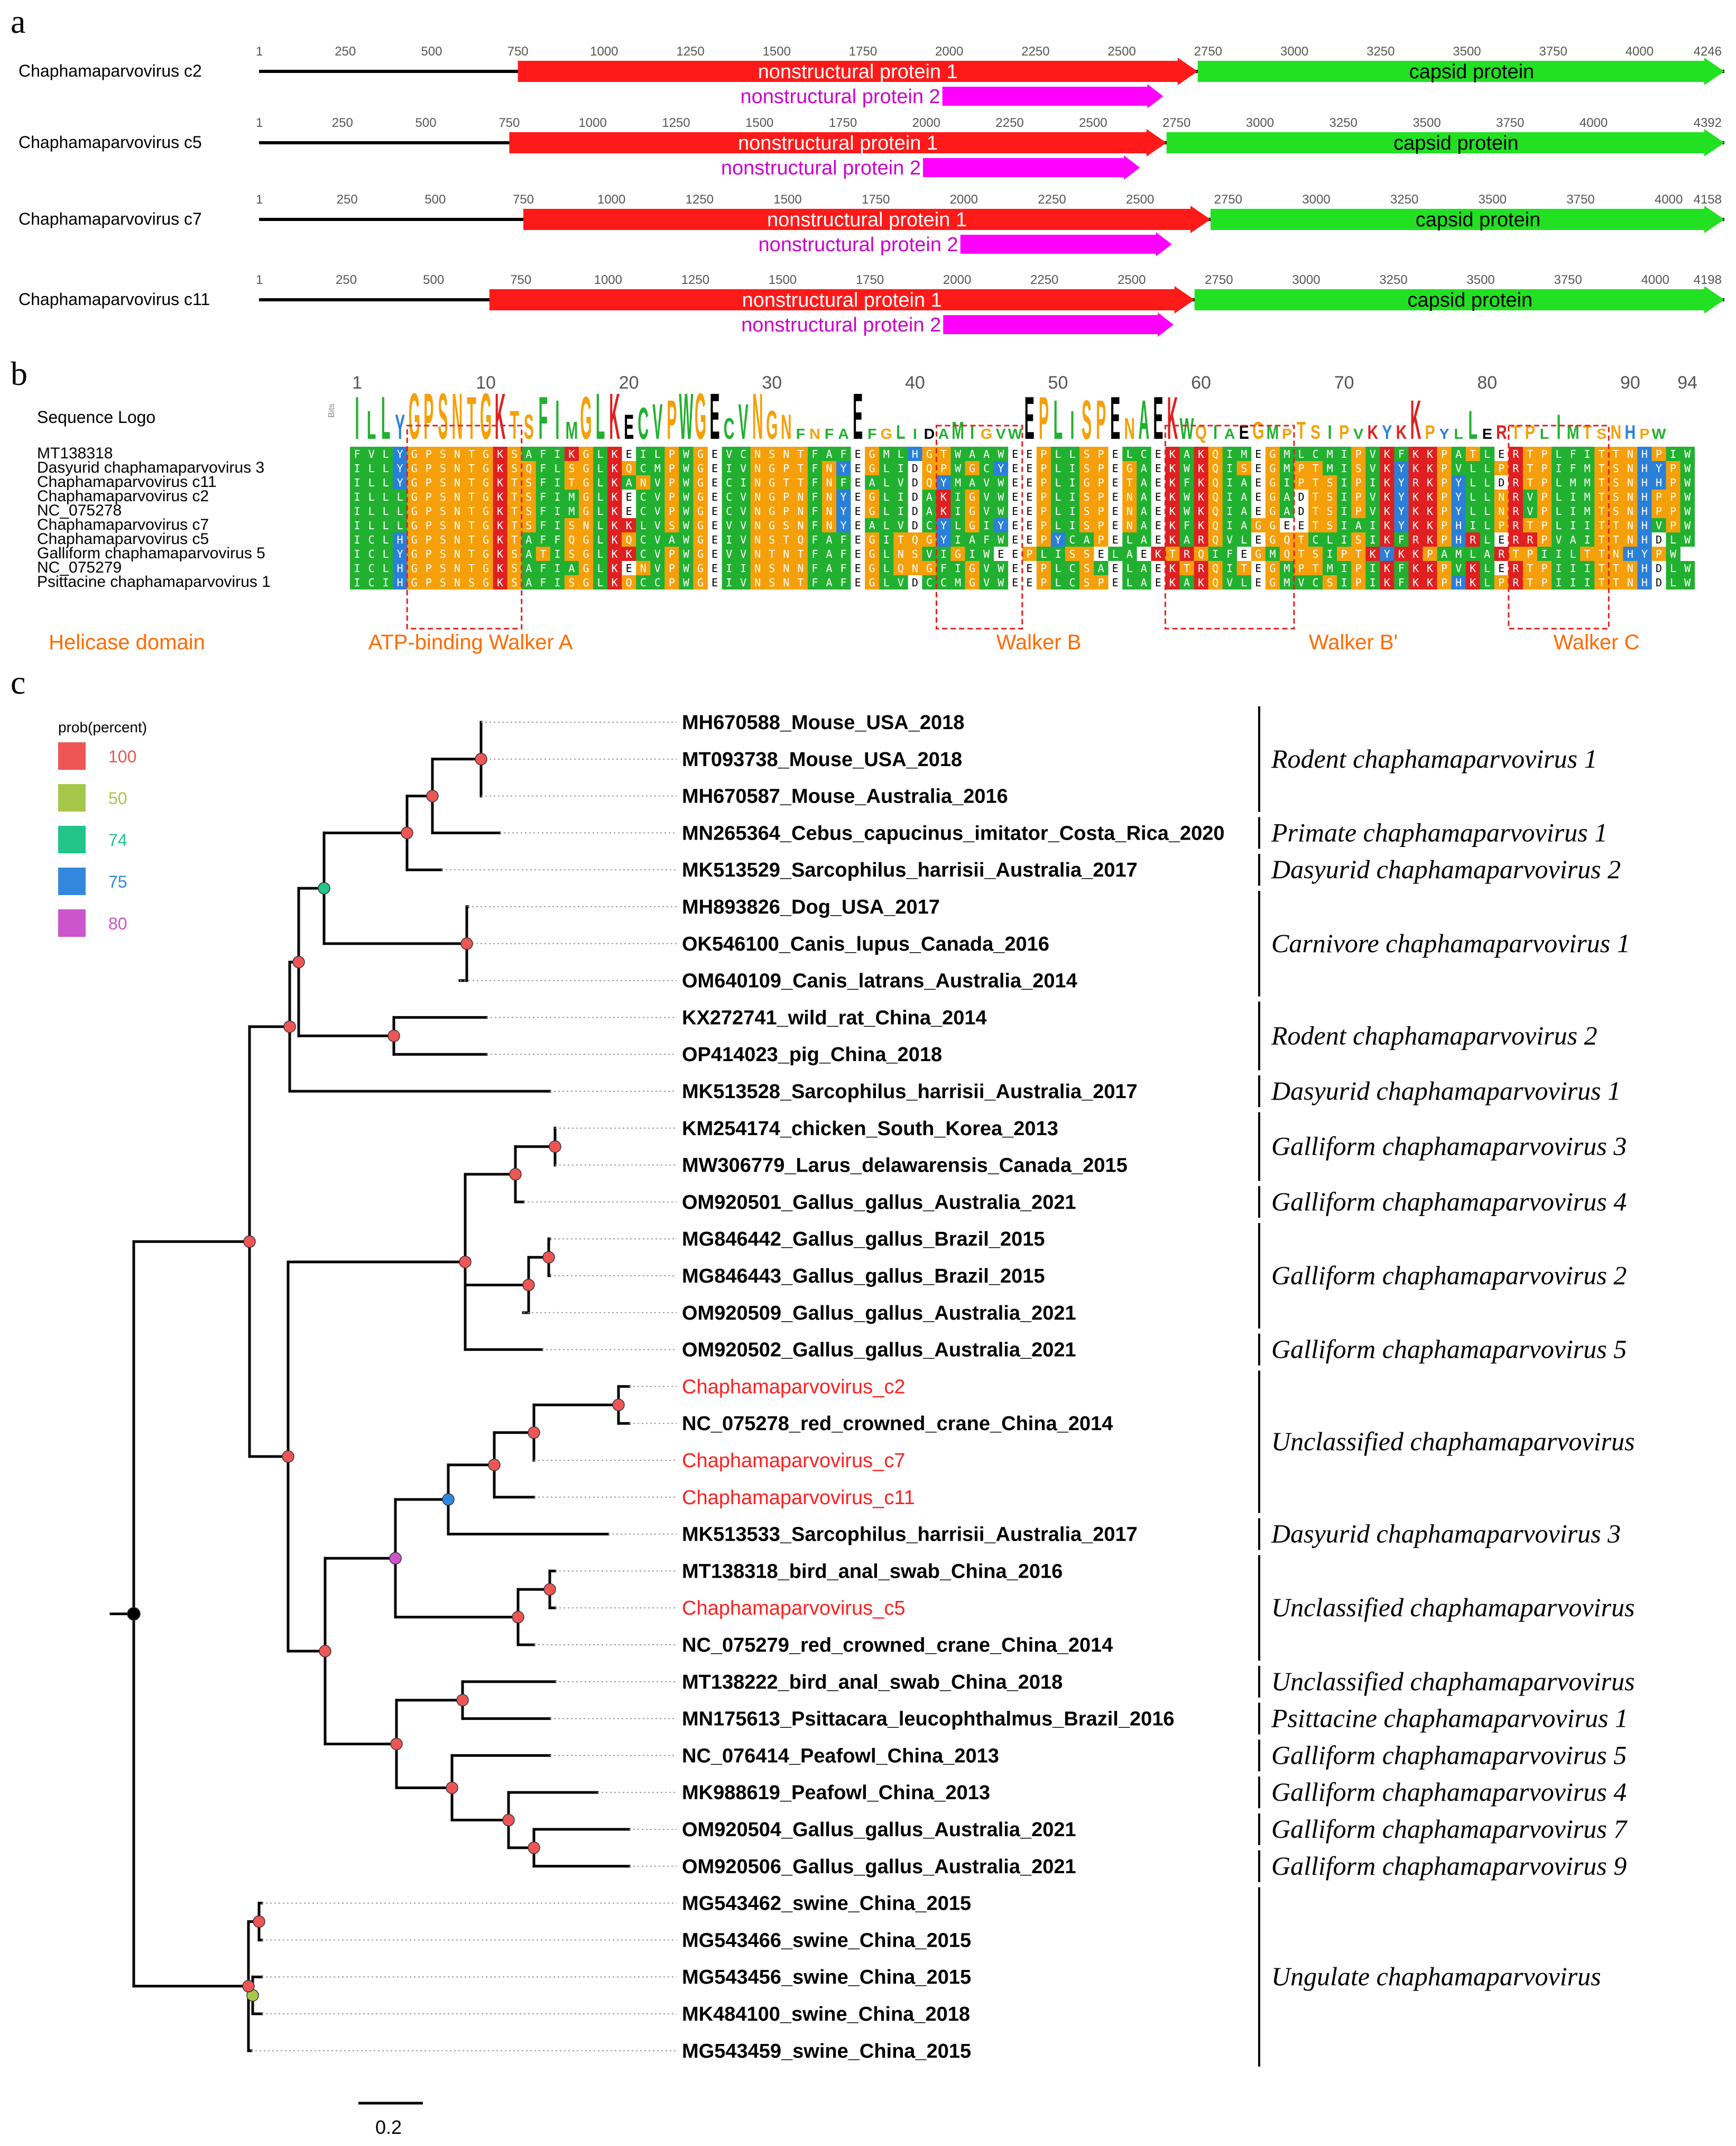 This screenshot has height=2146, width=1736. What do you see at coordinates (443, 417) in the screenshot?
I see `logo-letter: S` at bounding box center [443, 417].